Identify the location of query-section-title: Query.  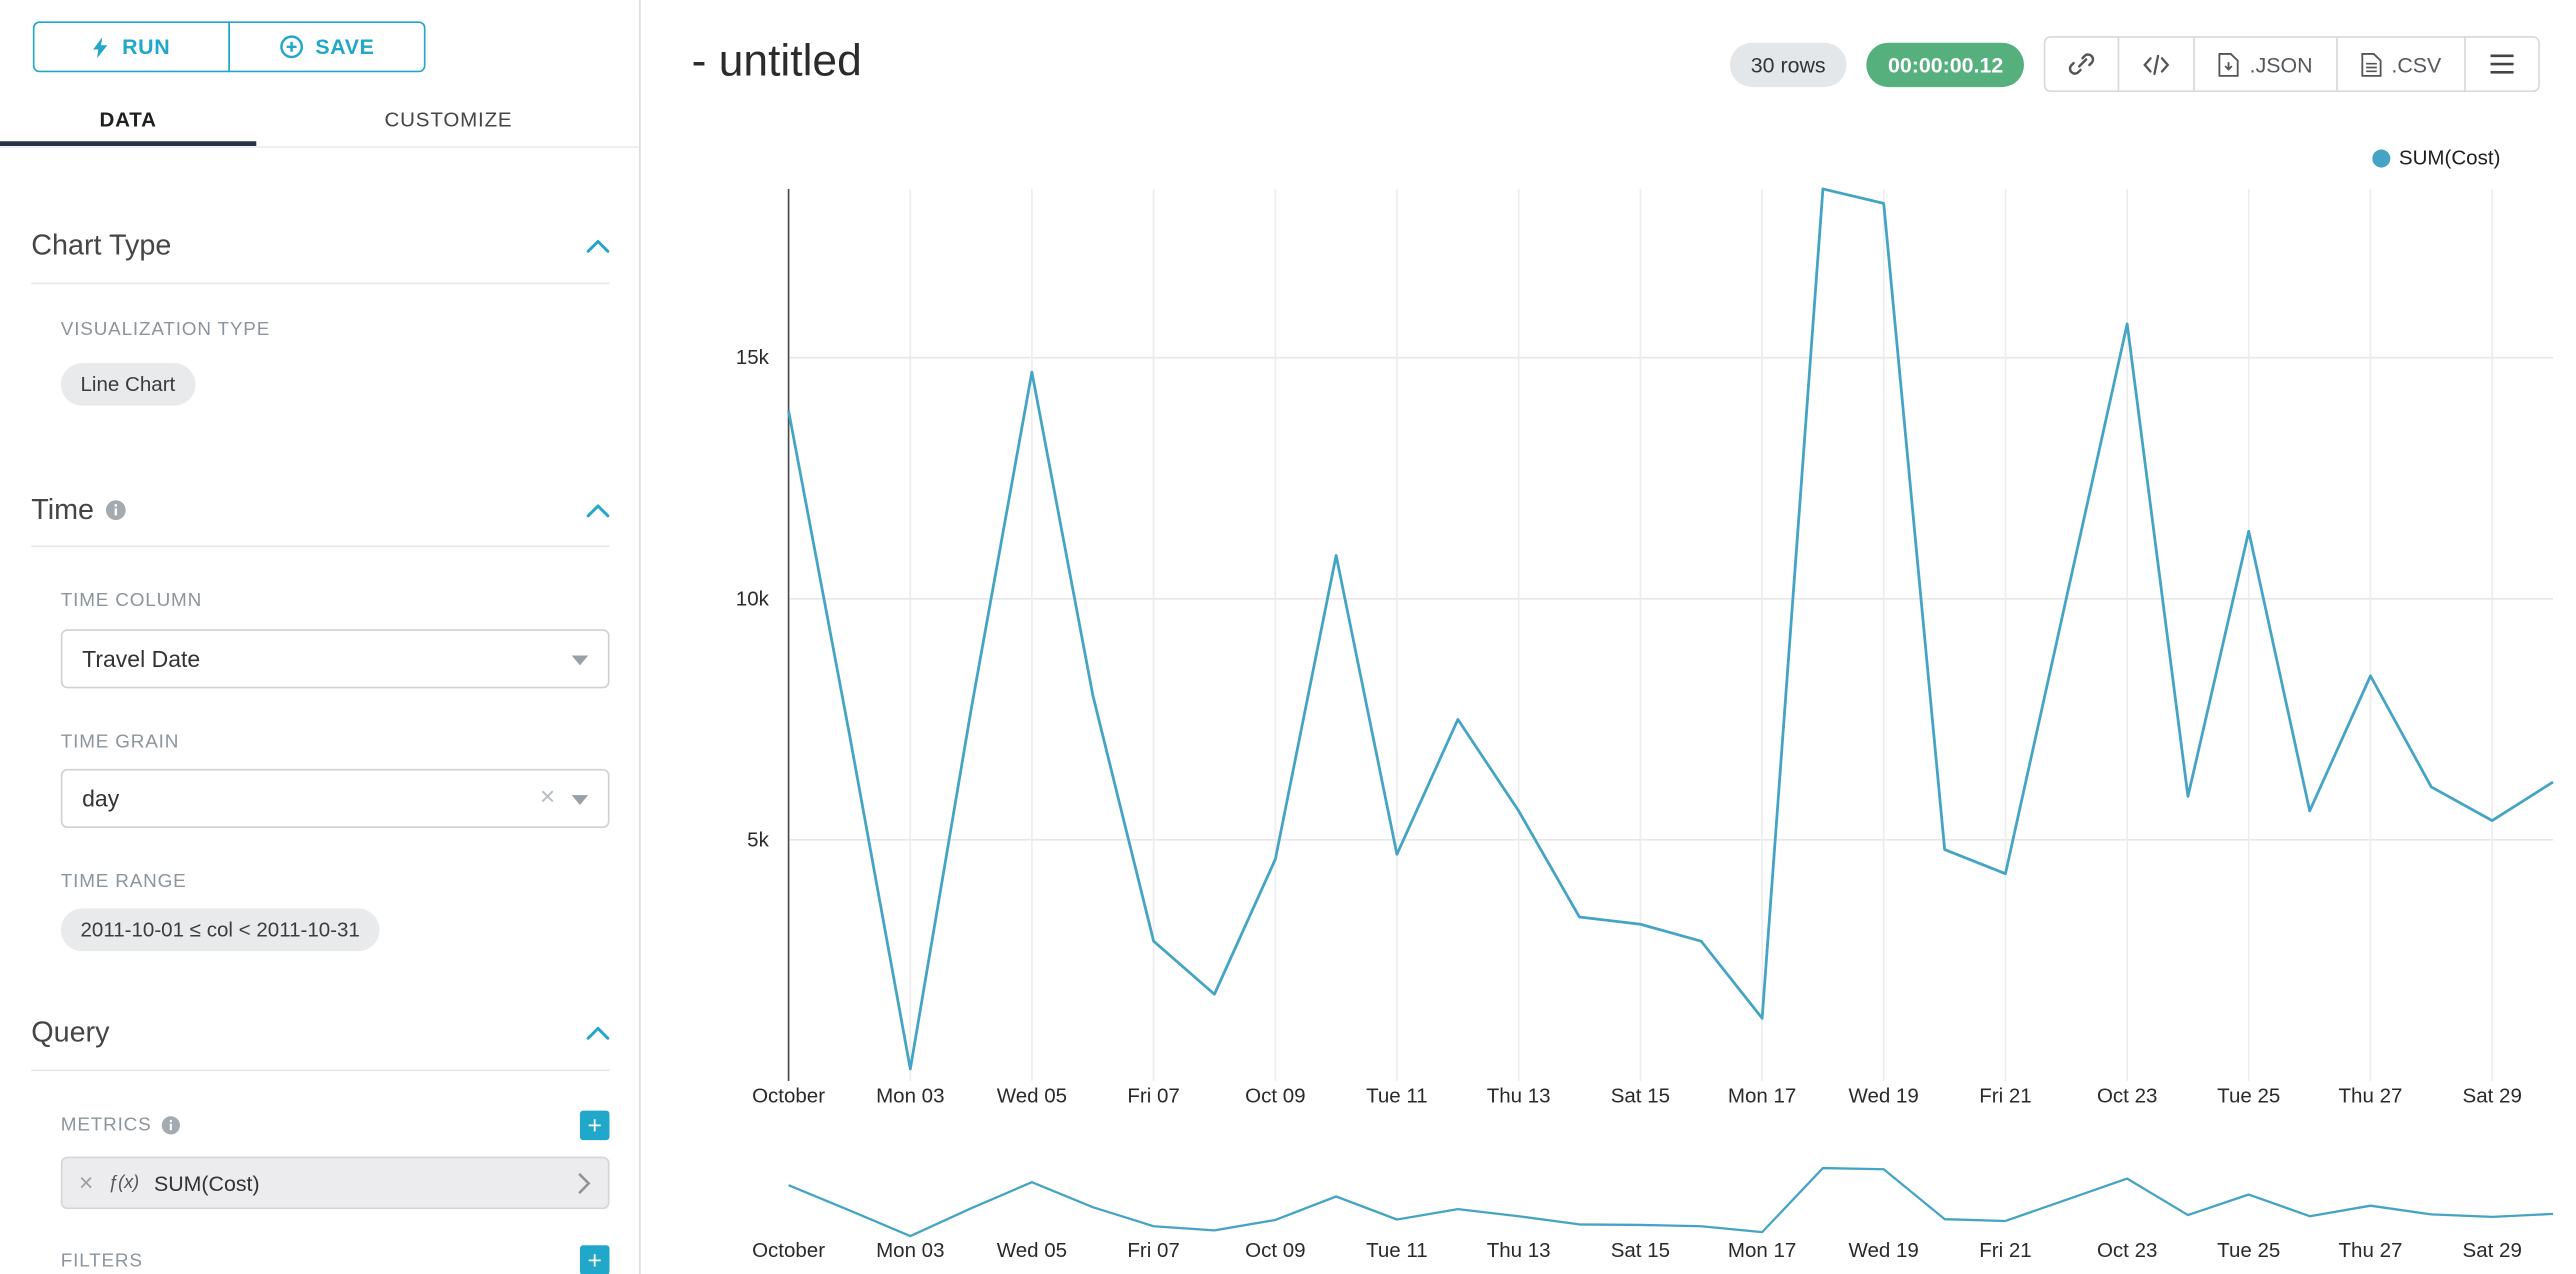
(70, 1032).